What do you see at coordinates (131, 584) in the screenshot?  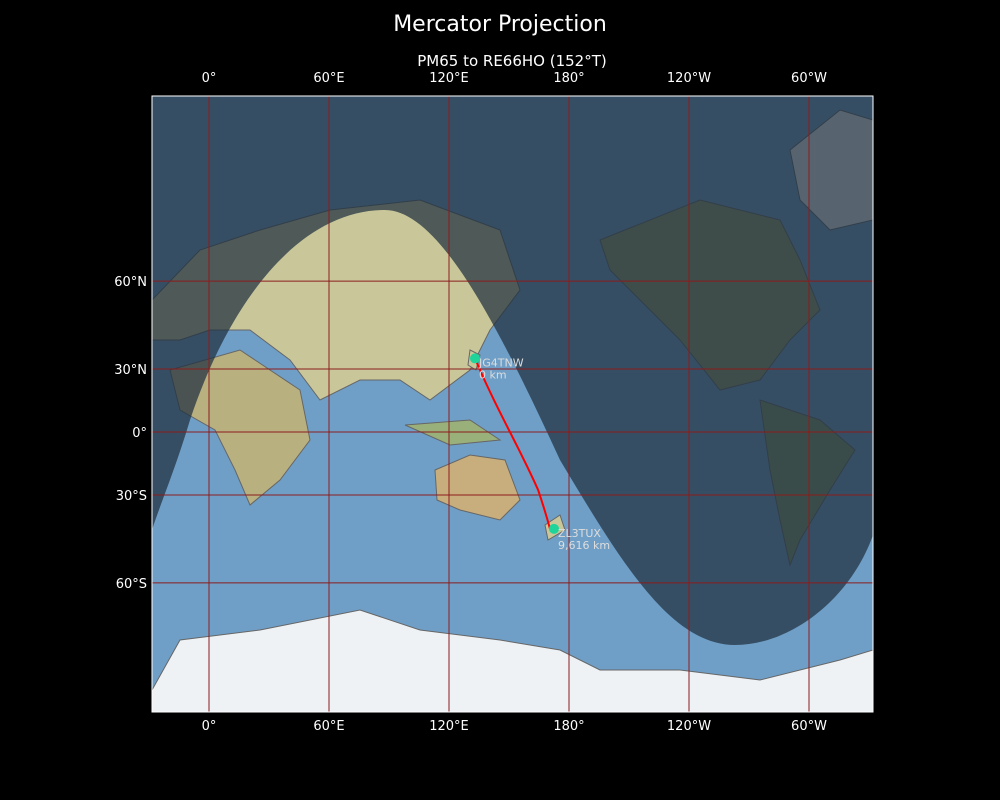 I see `lat-tick-label: 60°S` at bounding box center [131, 584].